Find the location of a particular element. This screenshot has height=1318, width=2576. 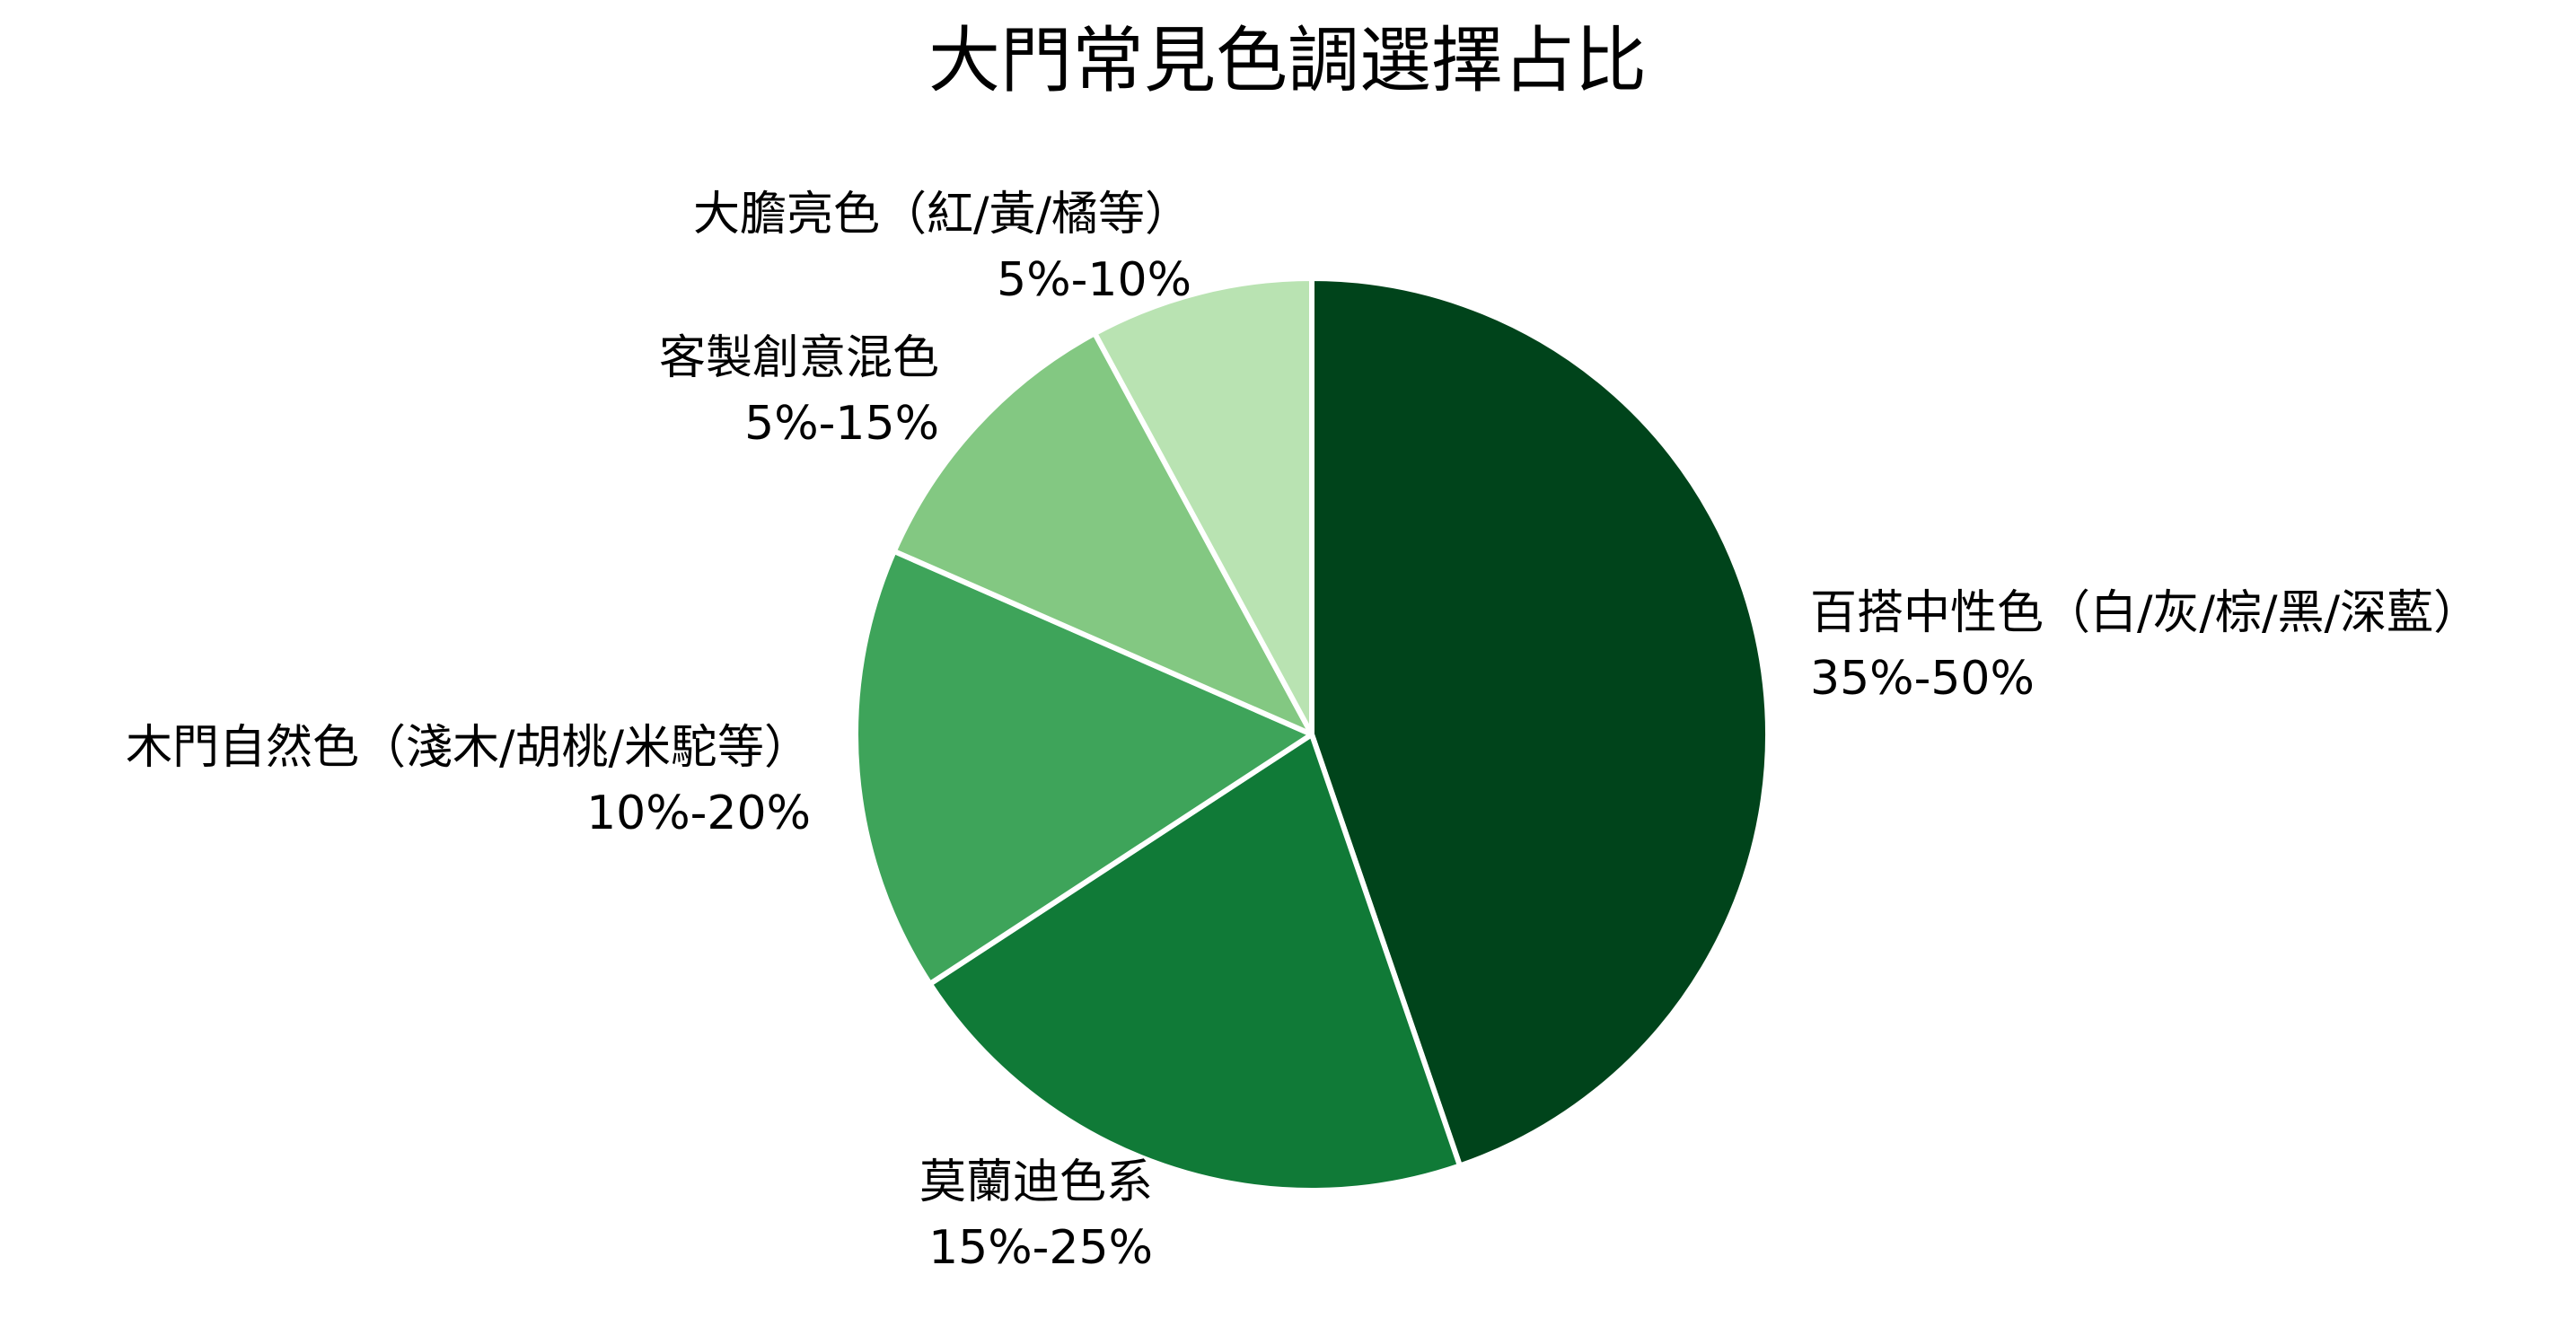

slice-category-label: 客製創意混色 is located at coordinates (799, 358).